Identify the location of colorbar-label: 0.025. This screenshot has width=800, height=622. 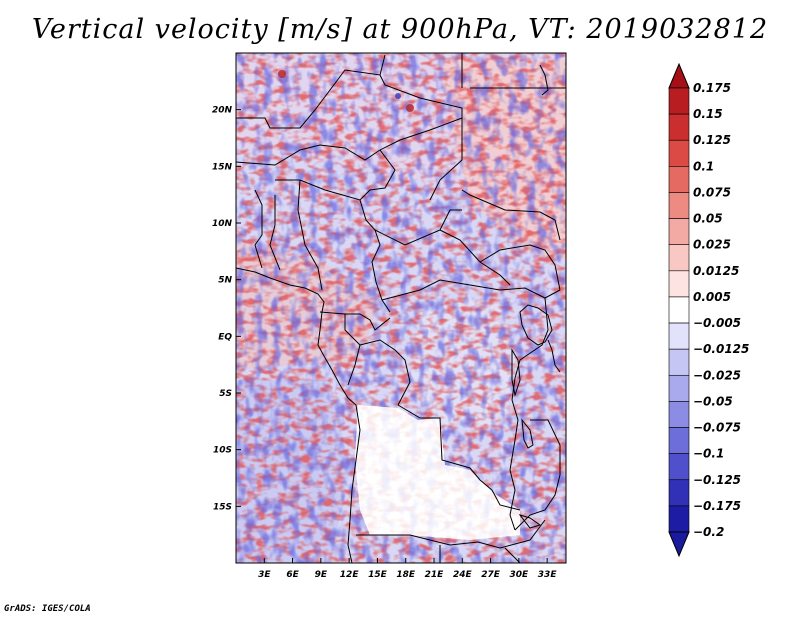
(712, 245).